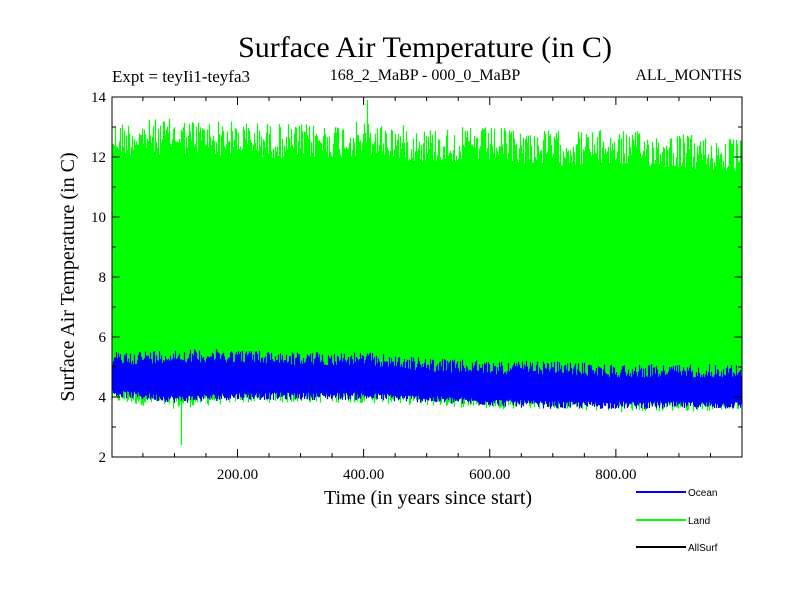 The width and height of the screenshot is (800, 600). What do you see at coordinates (103, 278) in the screenshot?
I see `y-tick-label: 8` at bounding box center [103, 278].